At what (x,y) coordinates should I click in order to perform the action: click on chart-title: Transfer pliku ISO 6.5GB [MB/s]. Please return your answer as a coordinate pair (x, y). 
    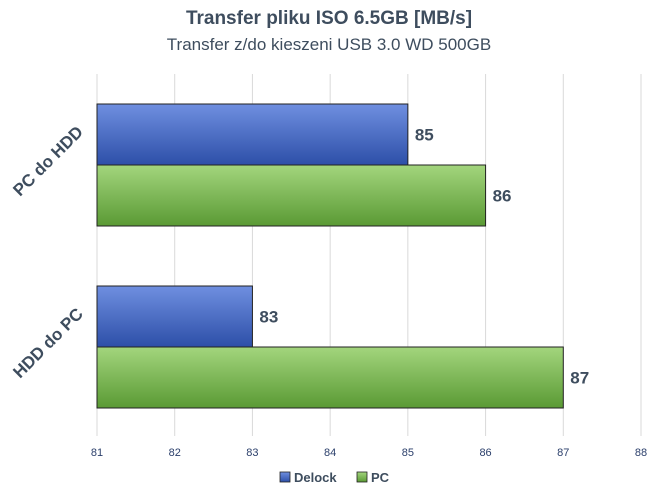
    Looking at the image, I should click on (329, 18).